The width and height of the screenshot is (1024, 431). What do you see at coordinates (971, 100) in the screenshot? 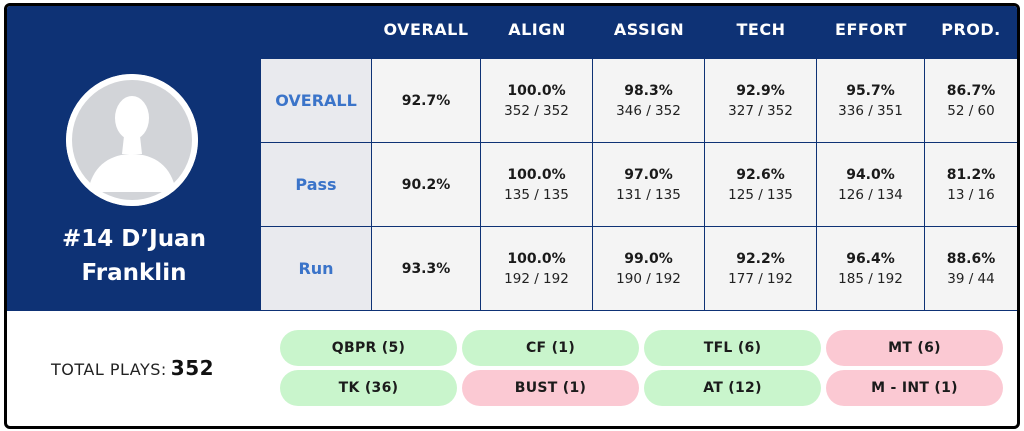
I see `cell-overall-prod: 86.7% 52 / 60` at bounding box center [971, 100].